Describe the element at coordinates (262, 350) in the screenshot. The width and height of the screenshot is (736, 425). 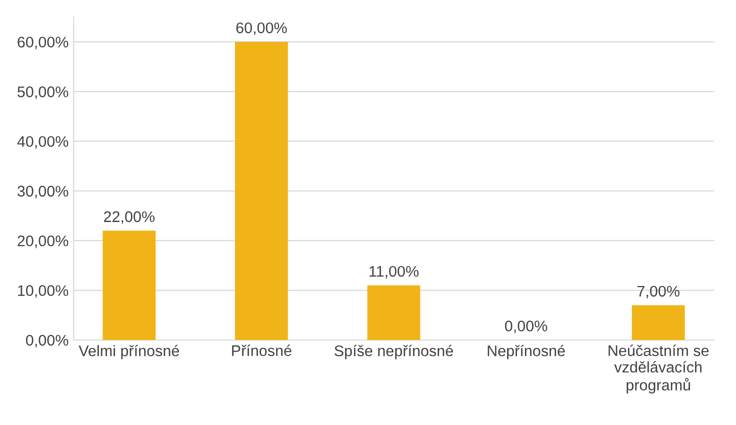
I see `x-tick-label: Přínosné` at that location.